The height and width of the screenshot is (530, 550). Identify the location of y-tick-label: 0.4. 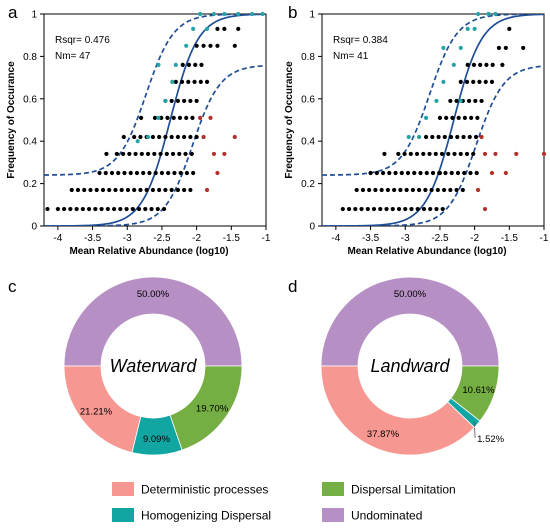
(30, 142).